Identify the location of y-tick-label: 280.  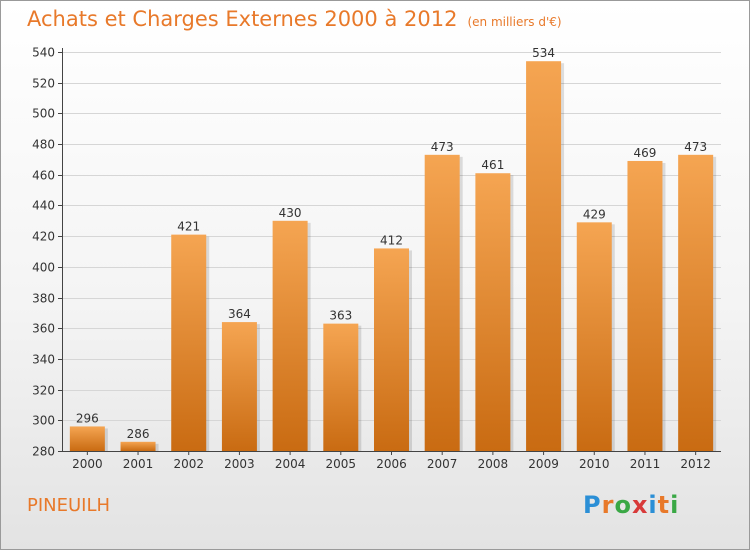
(43, 452).